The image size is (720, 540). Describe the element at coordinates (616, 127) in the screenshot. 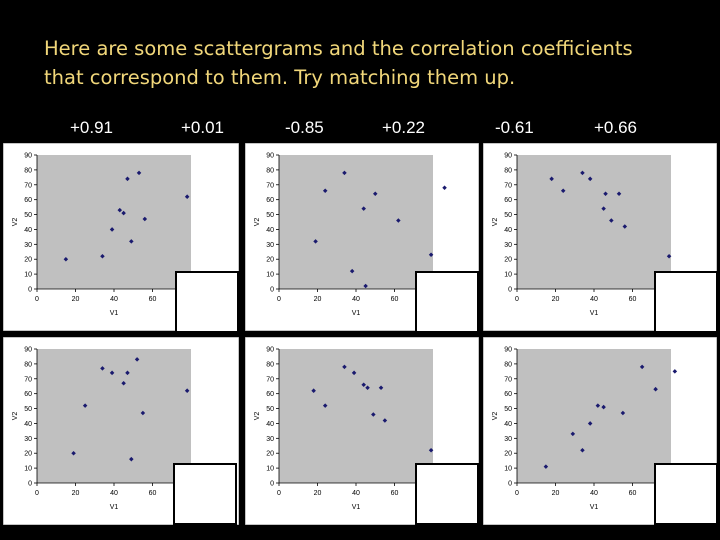

I see `coefficient-label-6: +0.66` at that location.